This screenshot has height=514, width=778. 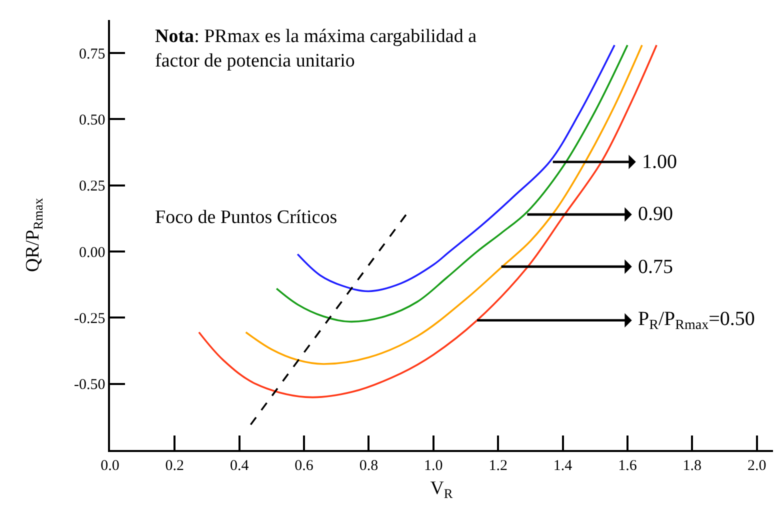 I want to click on x-tick-label: 1.8, so click(x=692, y=466).